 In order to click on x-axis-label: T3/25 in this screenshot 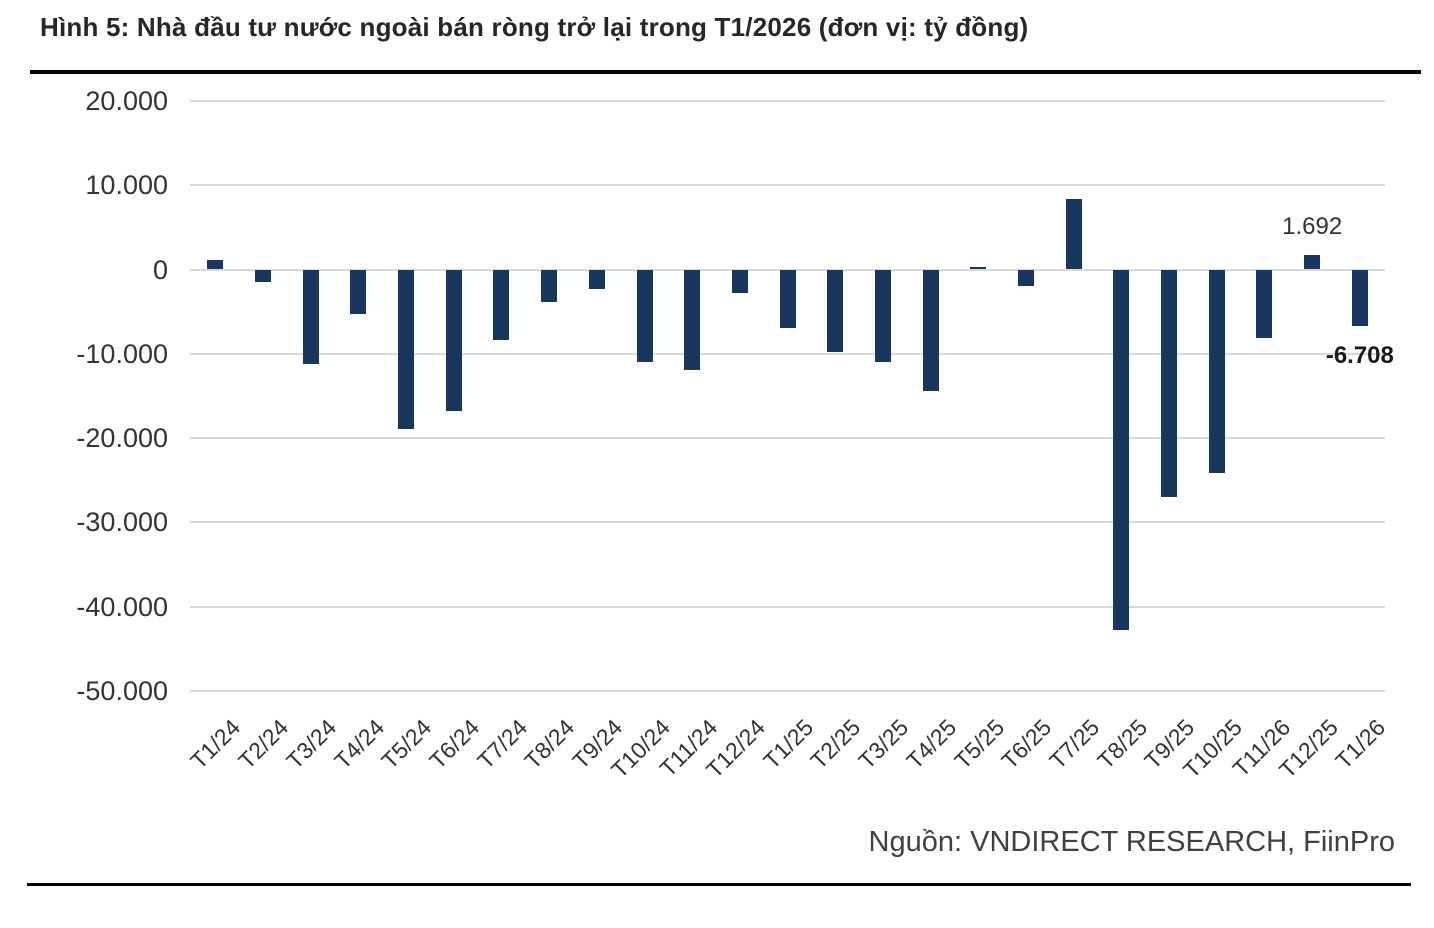, I will do `click(883, 744)`.